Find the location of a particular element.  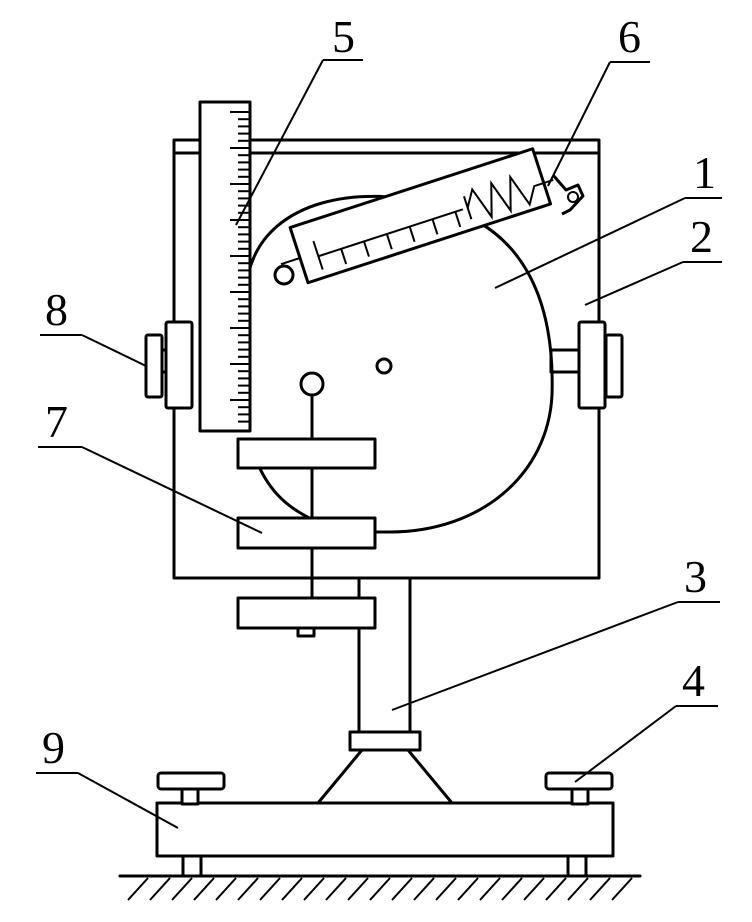

label-4: 4 is located at coordinates (693, 680).